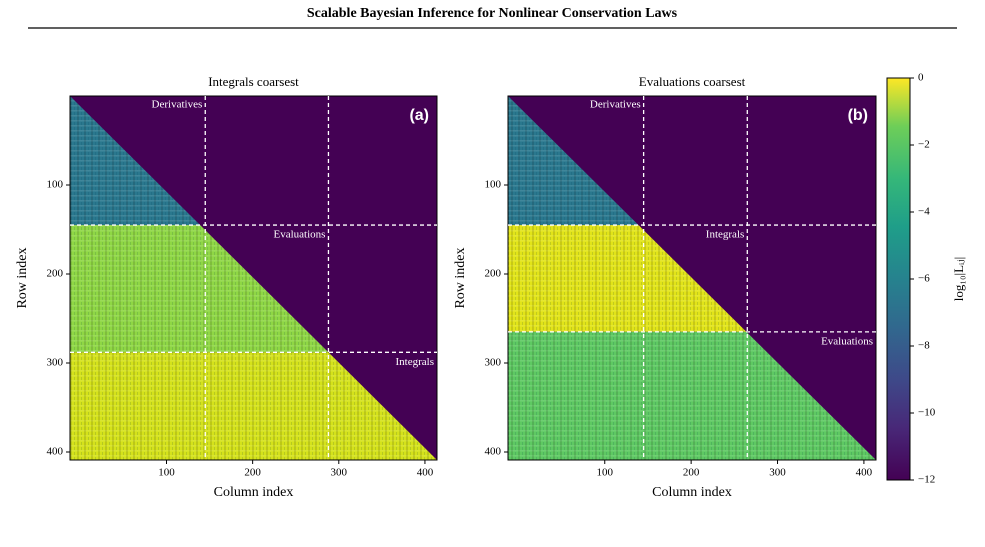 This screenshot has width=985, height=547. What do you see at coordinates (926, 480) in the screenshot?
I see `colorbar-tick-label: −12` at bounding box center [926, 480].